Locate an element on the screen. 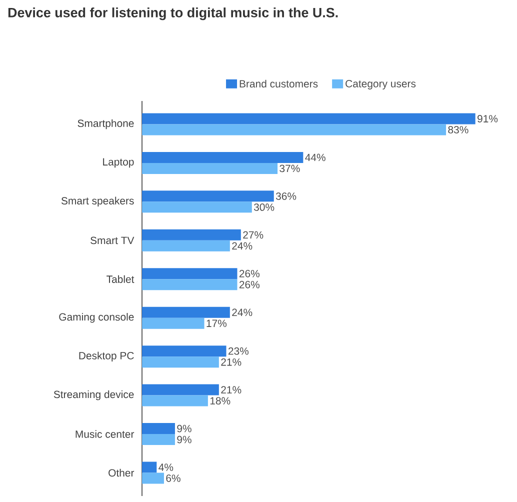 The height and width of the screenshot is (502, 517). y-tick-label: Smartphone is located at coordinates (106, 124).